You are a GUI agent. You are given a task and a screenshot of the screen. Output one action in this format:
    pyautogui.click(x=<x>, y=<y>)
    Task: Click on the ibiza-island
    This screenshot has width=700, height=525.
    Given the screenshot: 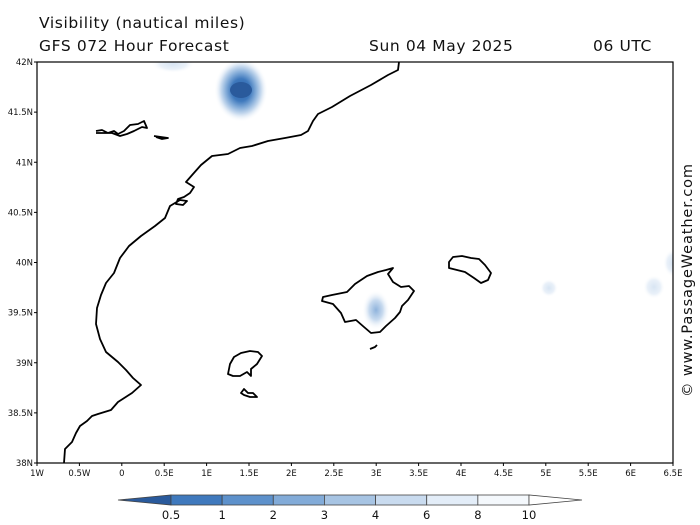 What is the action you would take?
    pyautogui.click(x=245, y=363)
    